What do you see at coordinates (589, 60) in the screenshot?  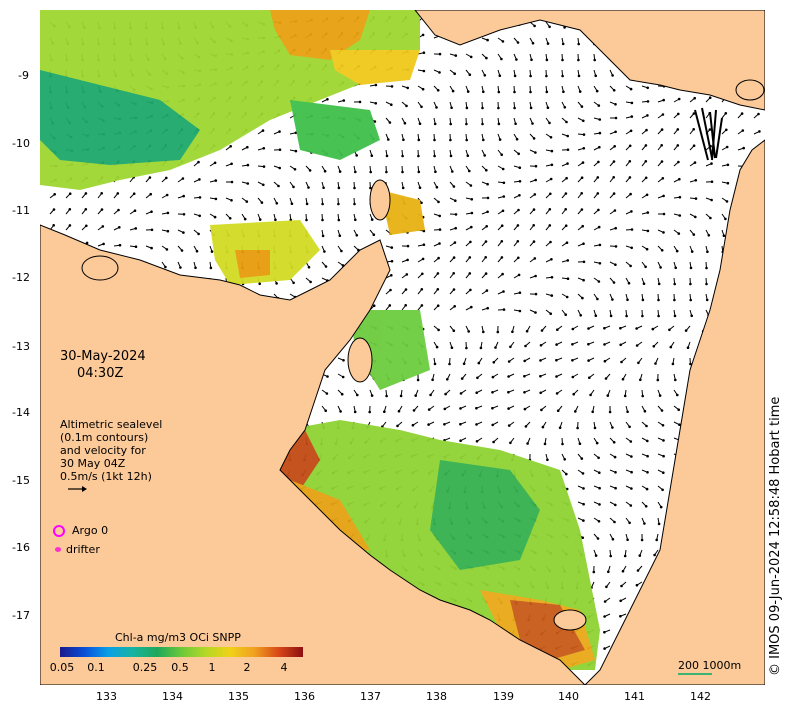 I see `new-guinea` at bounding box center [589, 60].